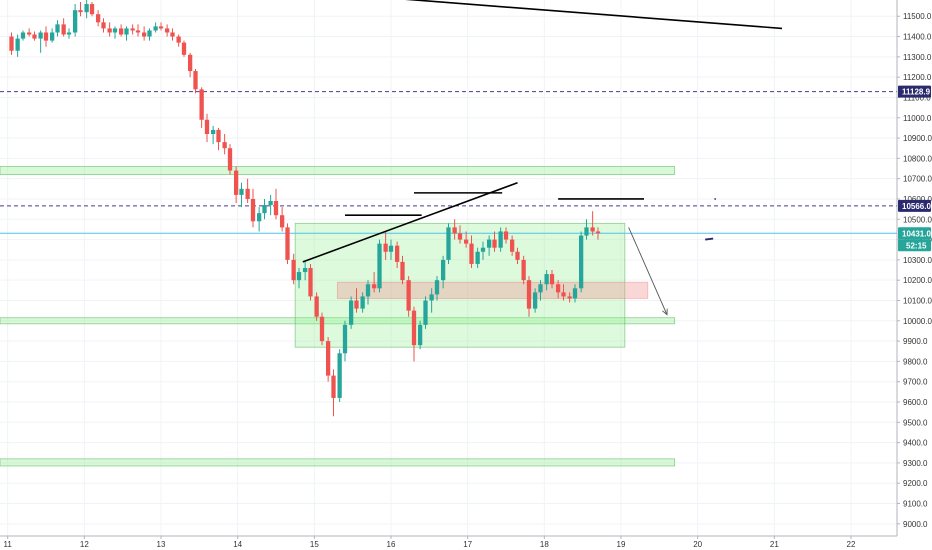 Image resolution: width=932 pixels, height=550 pixels. Describe the element at coordinates (621, 544) in the screenshot. I see `x-tick-label: 19` at that location.